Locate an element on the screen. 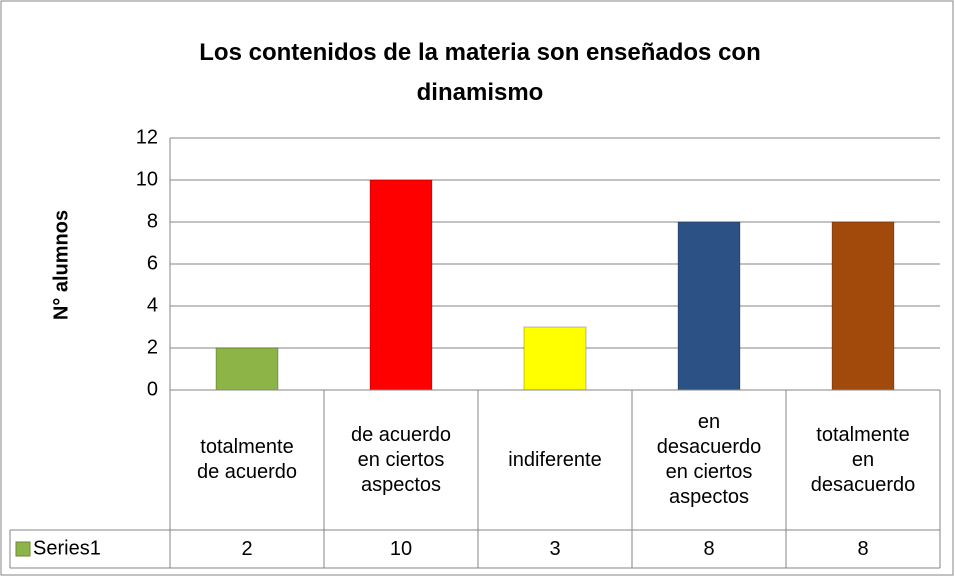 The width and height of the screenshot is (955, 577). x-tick-label: totalmente de acuerdo is located at coordinates (247, 459).